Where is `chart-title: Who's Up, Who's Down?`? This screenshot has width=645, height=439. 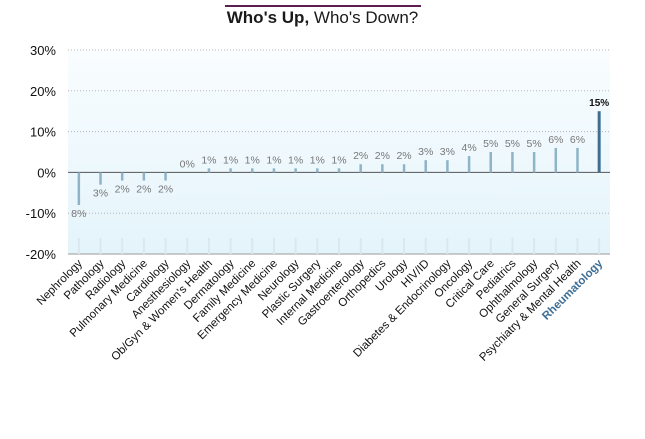 chart-title: Who's Up, Who's Down? is located at coordinates (322, 18).